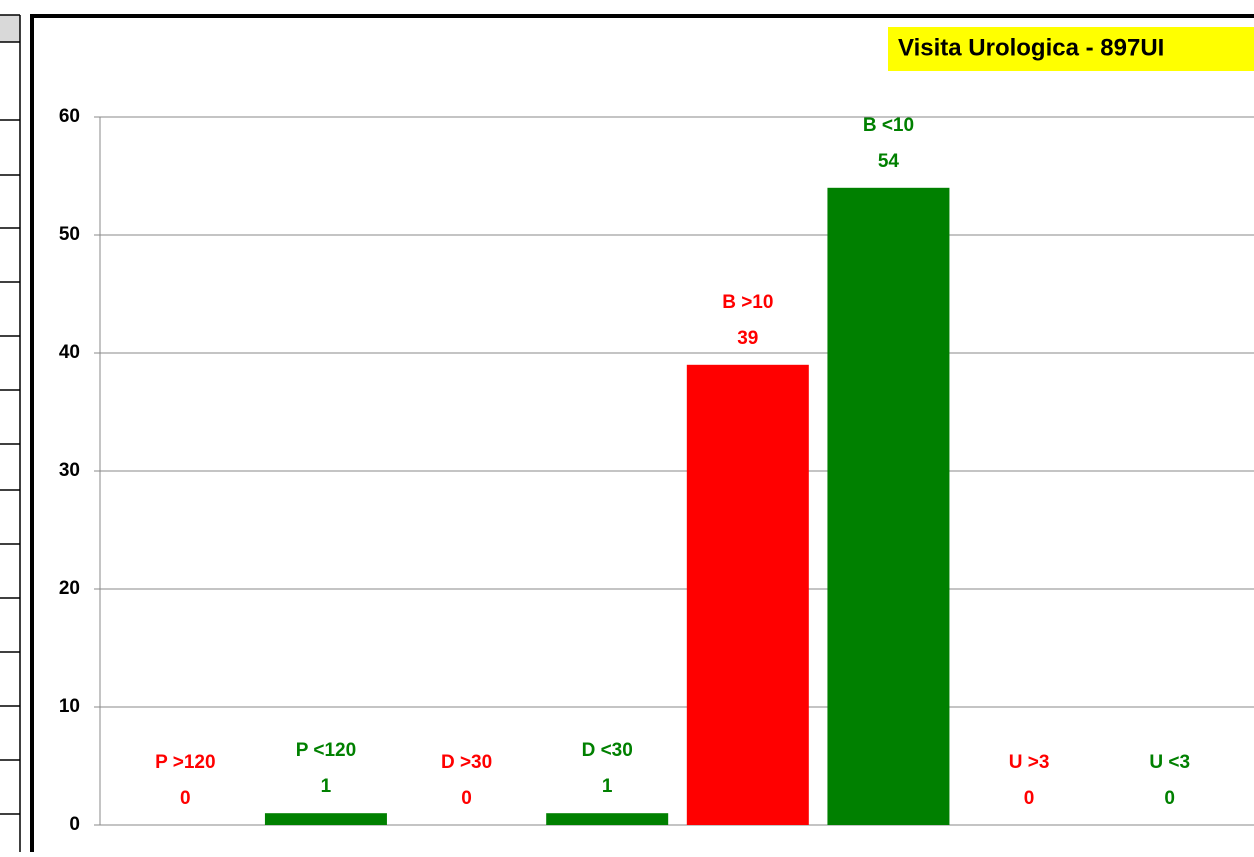 The height and width of the screenshot is (857, 1254). I want to click on value-label: 54, so click(889, 161).